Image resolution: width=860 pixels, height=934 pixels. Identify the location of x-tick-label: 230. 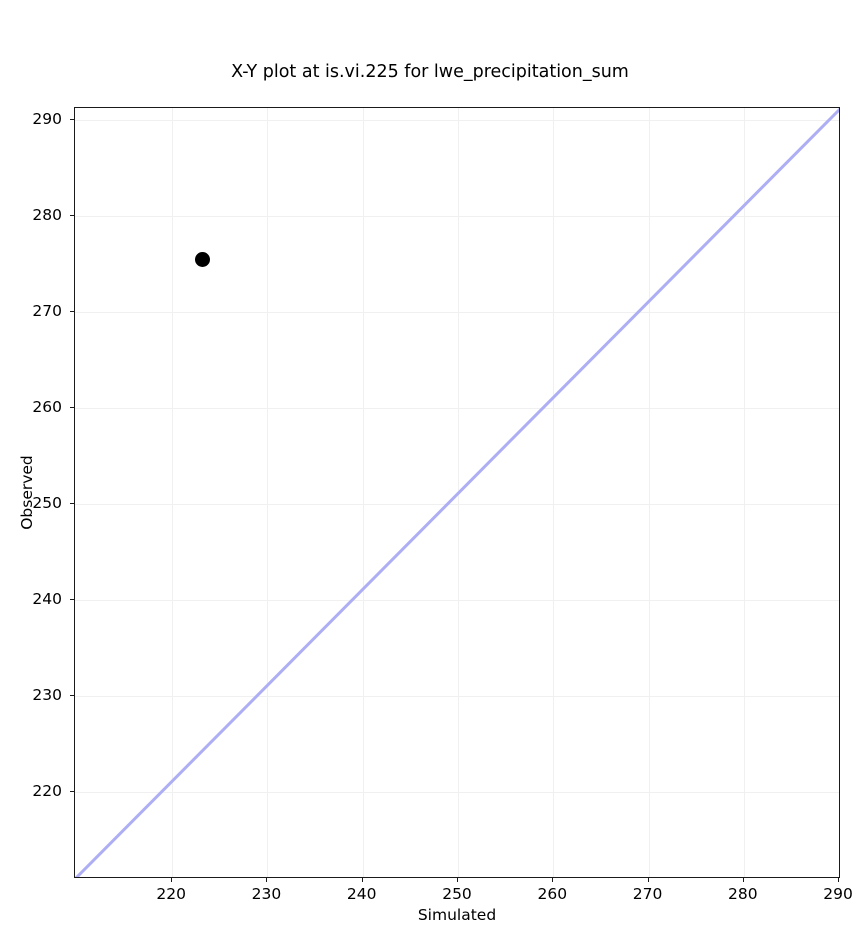
(266, 894).